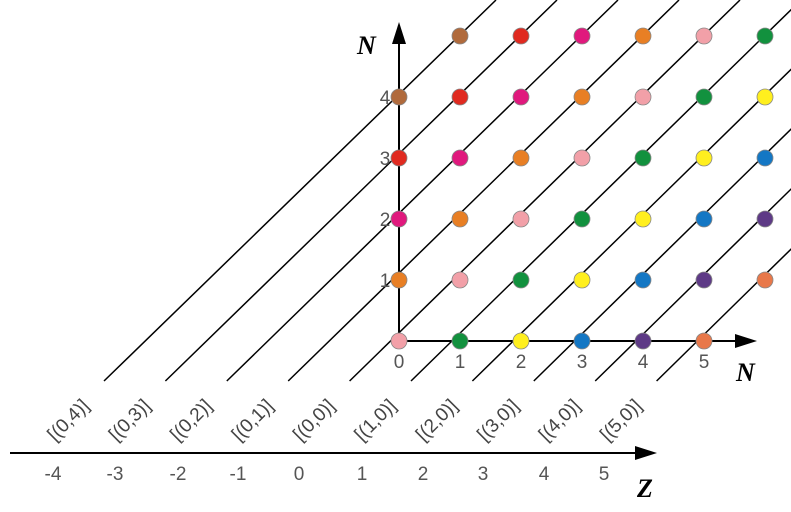 The width and height of the screenshot is (791, 512). Describe the element at coordinates (437, 421) in the screenshot. I see `class-label: [(2,0)]` at that location.